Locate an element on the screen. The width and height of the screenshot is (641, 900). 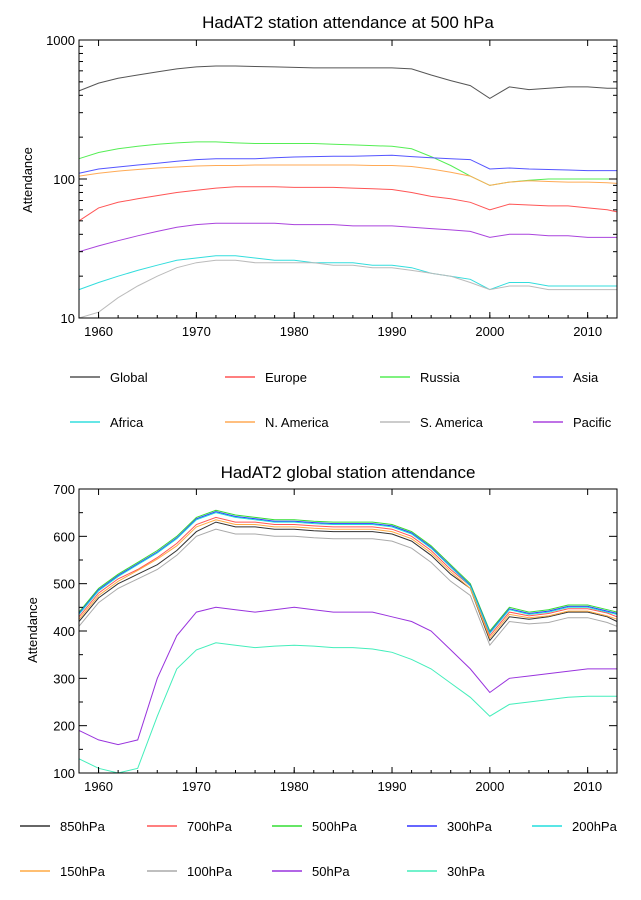
legend-item-700hpa: 700hPa is located at coordinates (190, 826).